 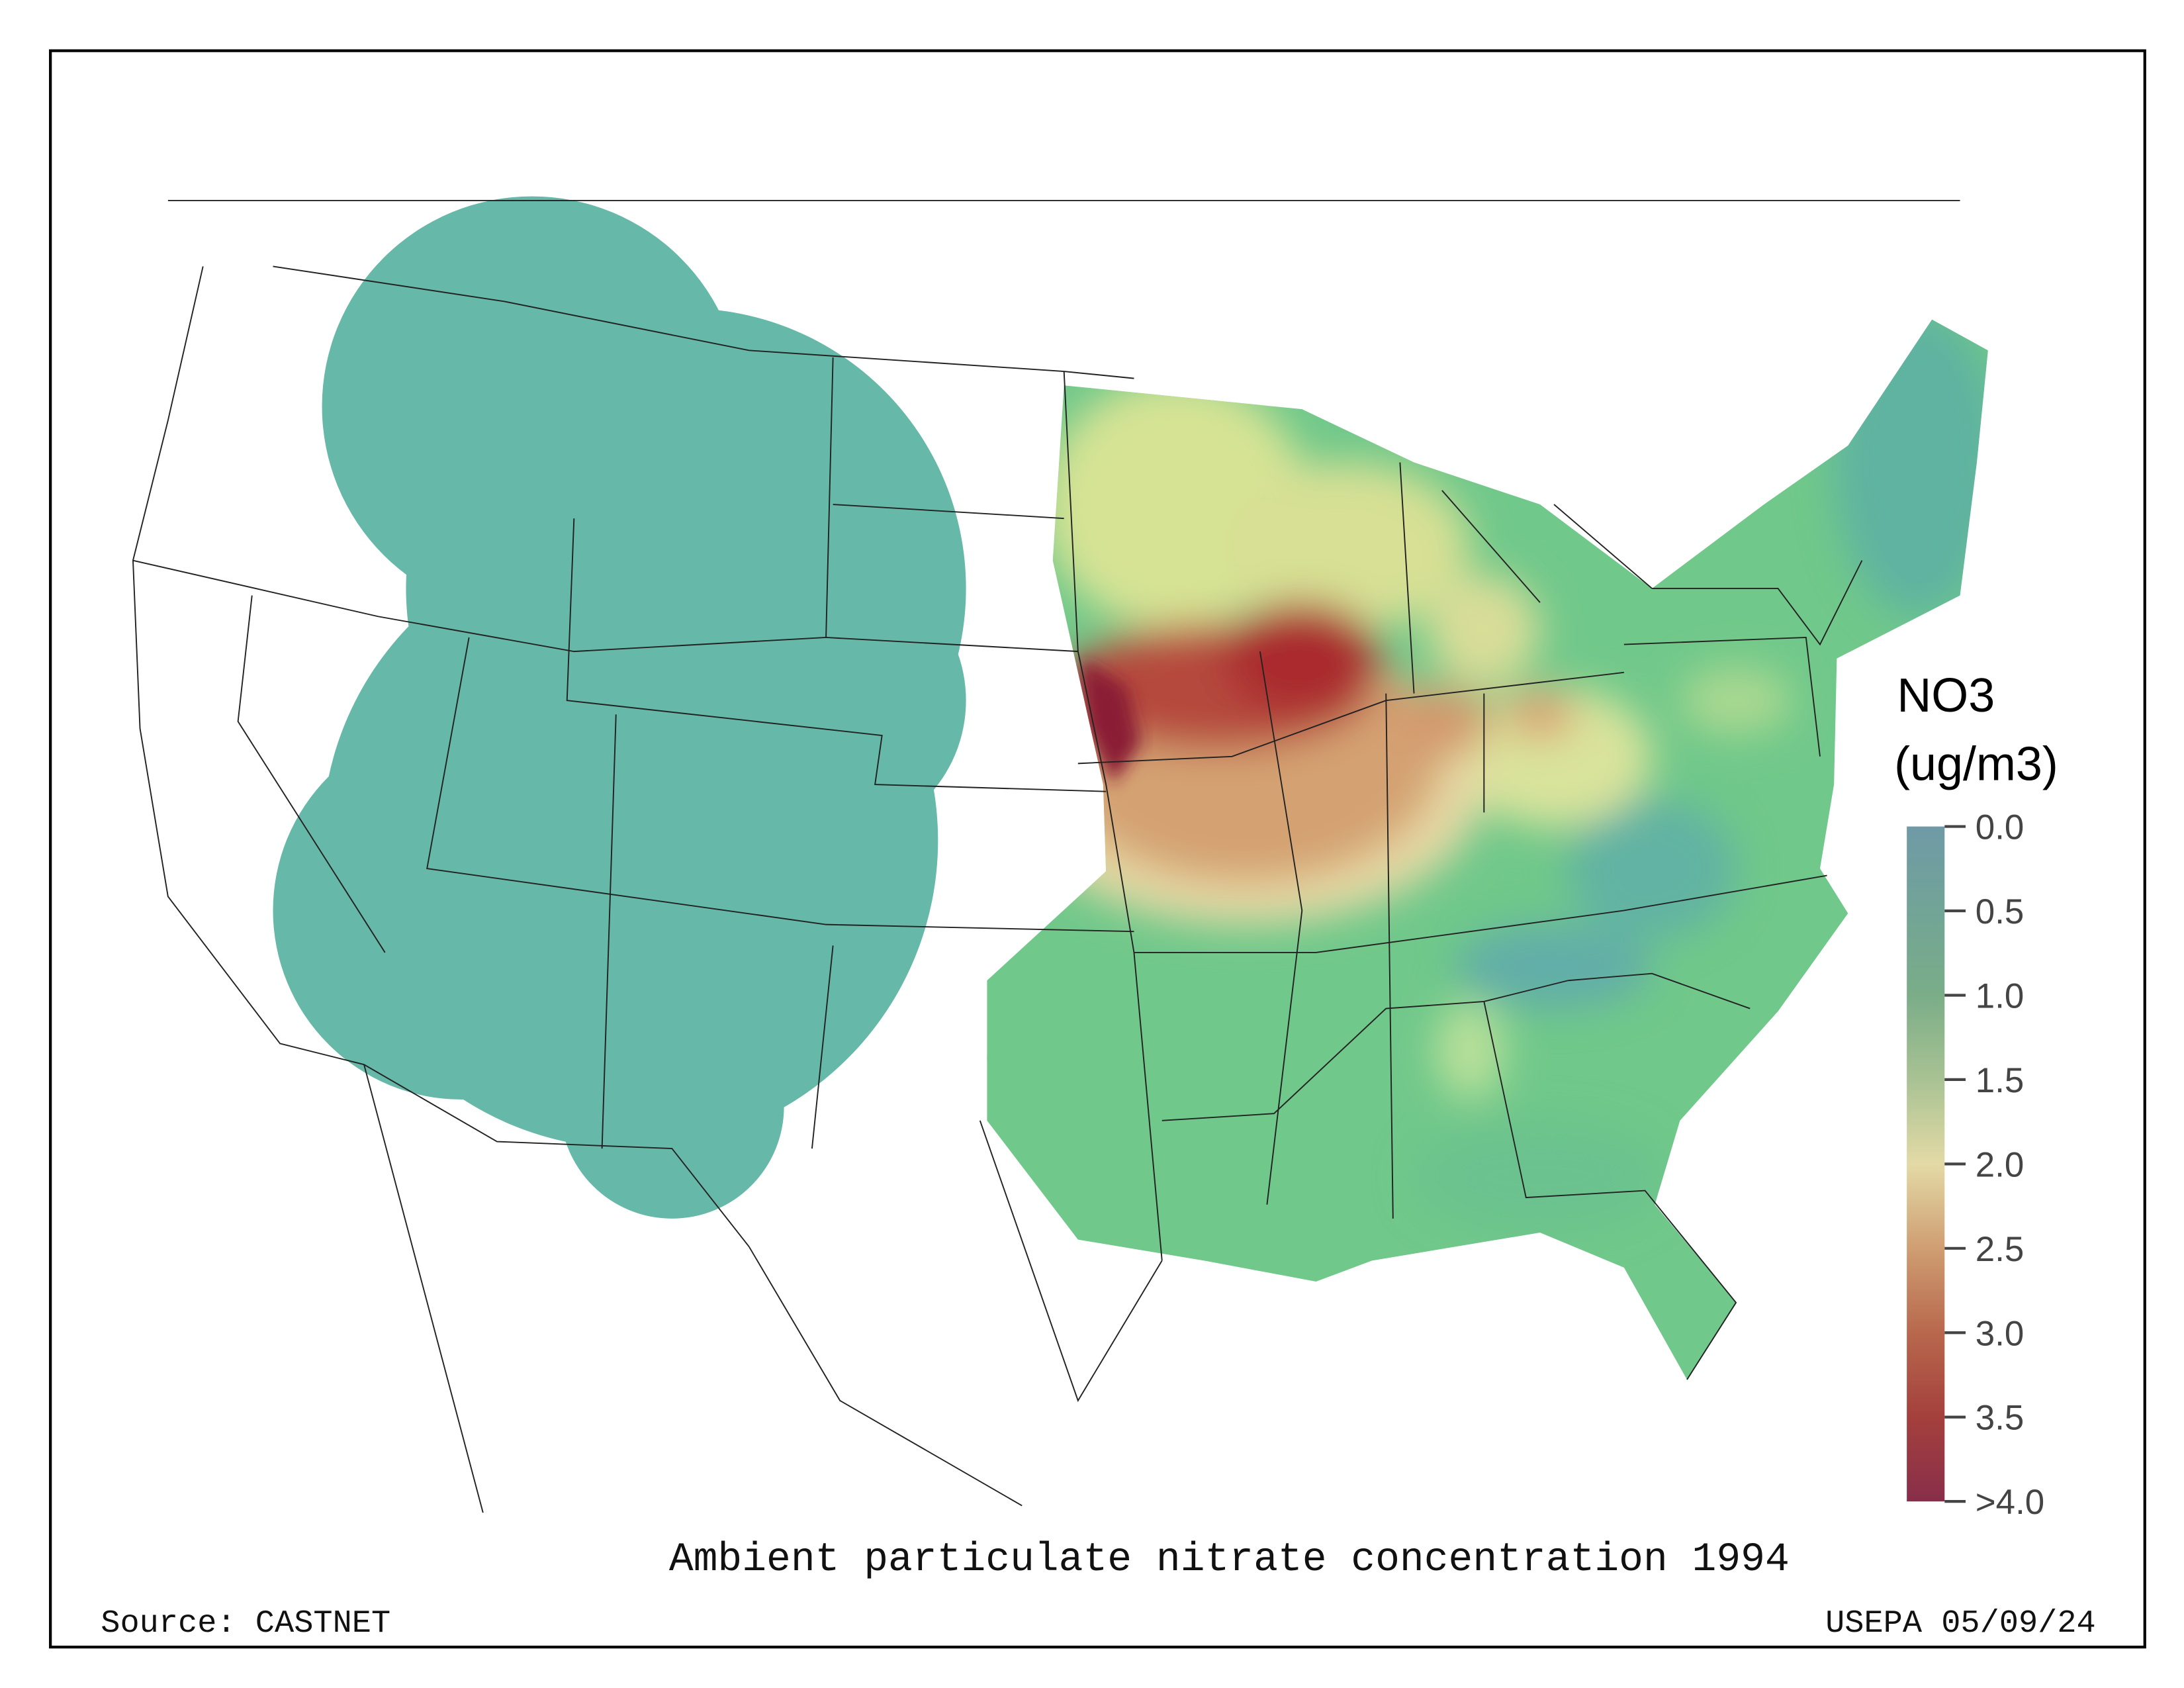 What do you see at coordinates (2000, 827) in the screenshot?
I see `colorbar-tick-label: 0.0` at bounding box center [2000, 827].